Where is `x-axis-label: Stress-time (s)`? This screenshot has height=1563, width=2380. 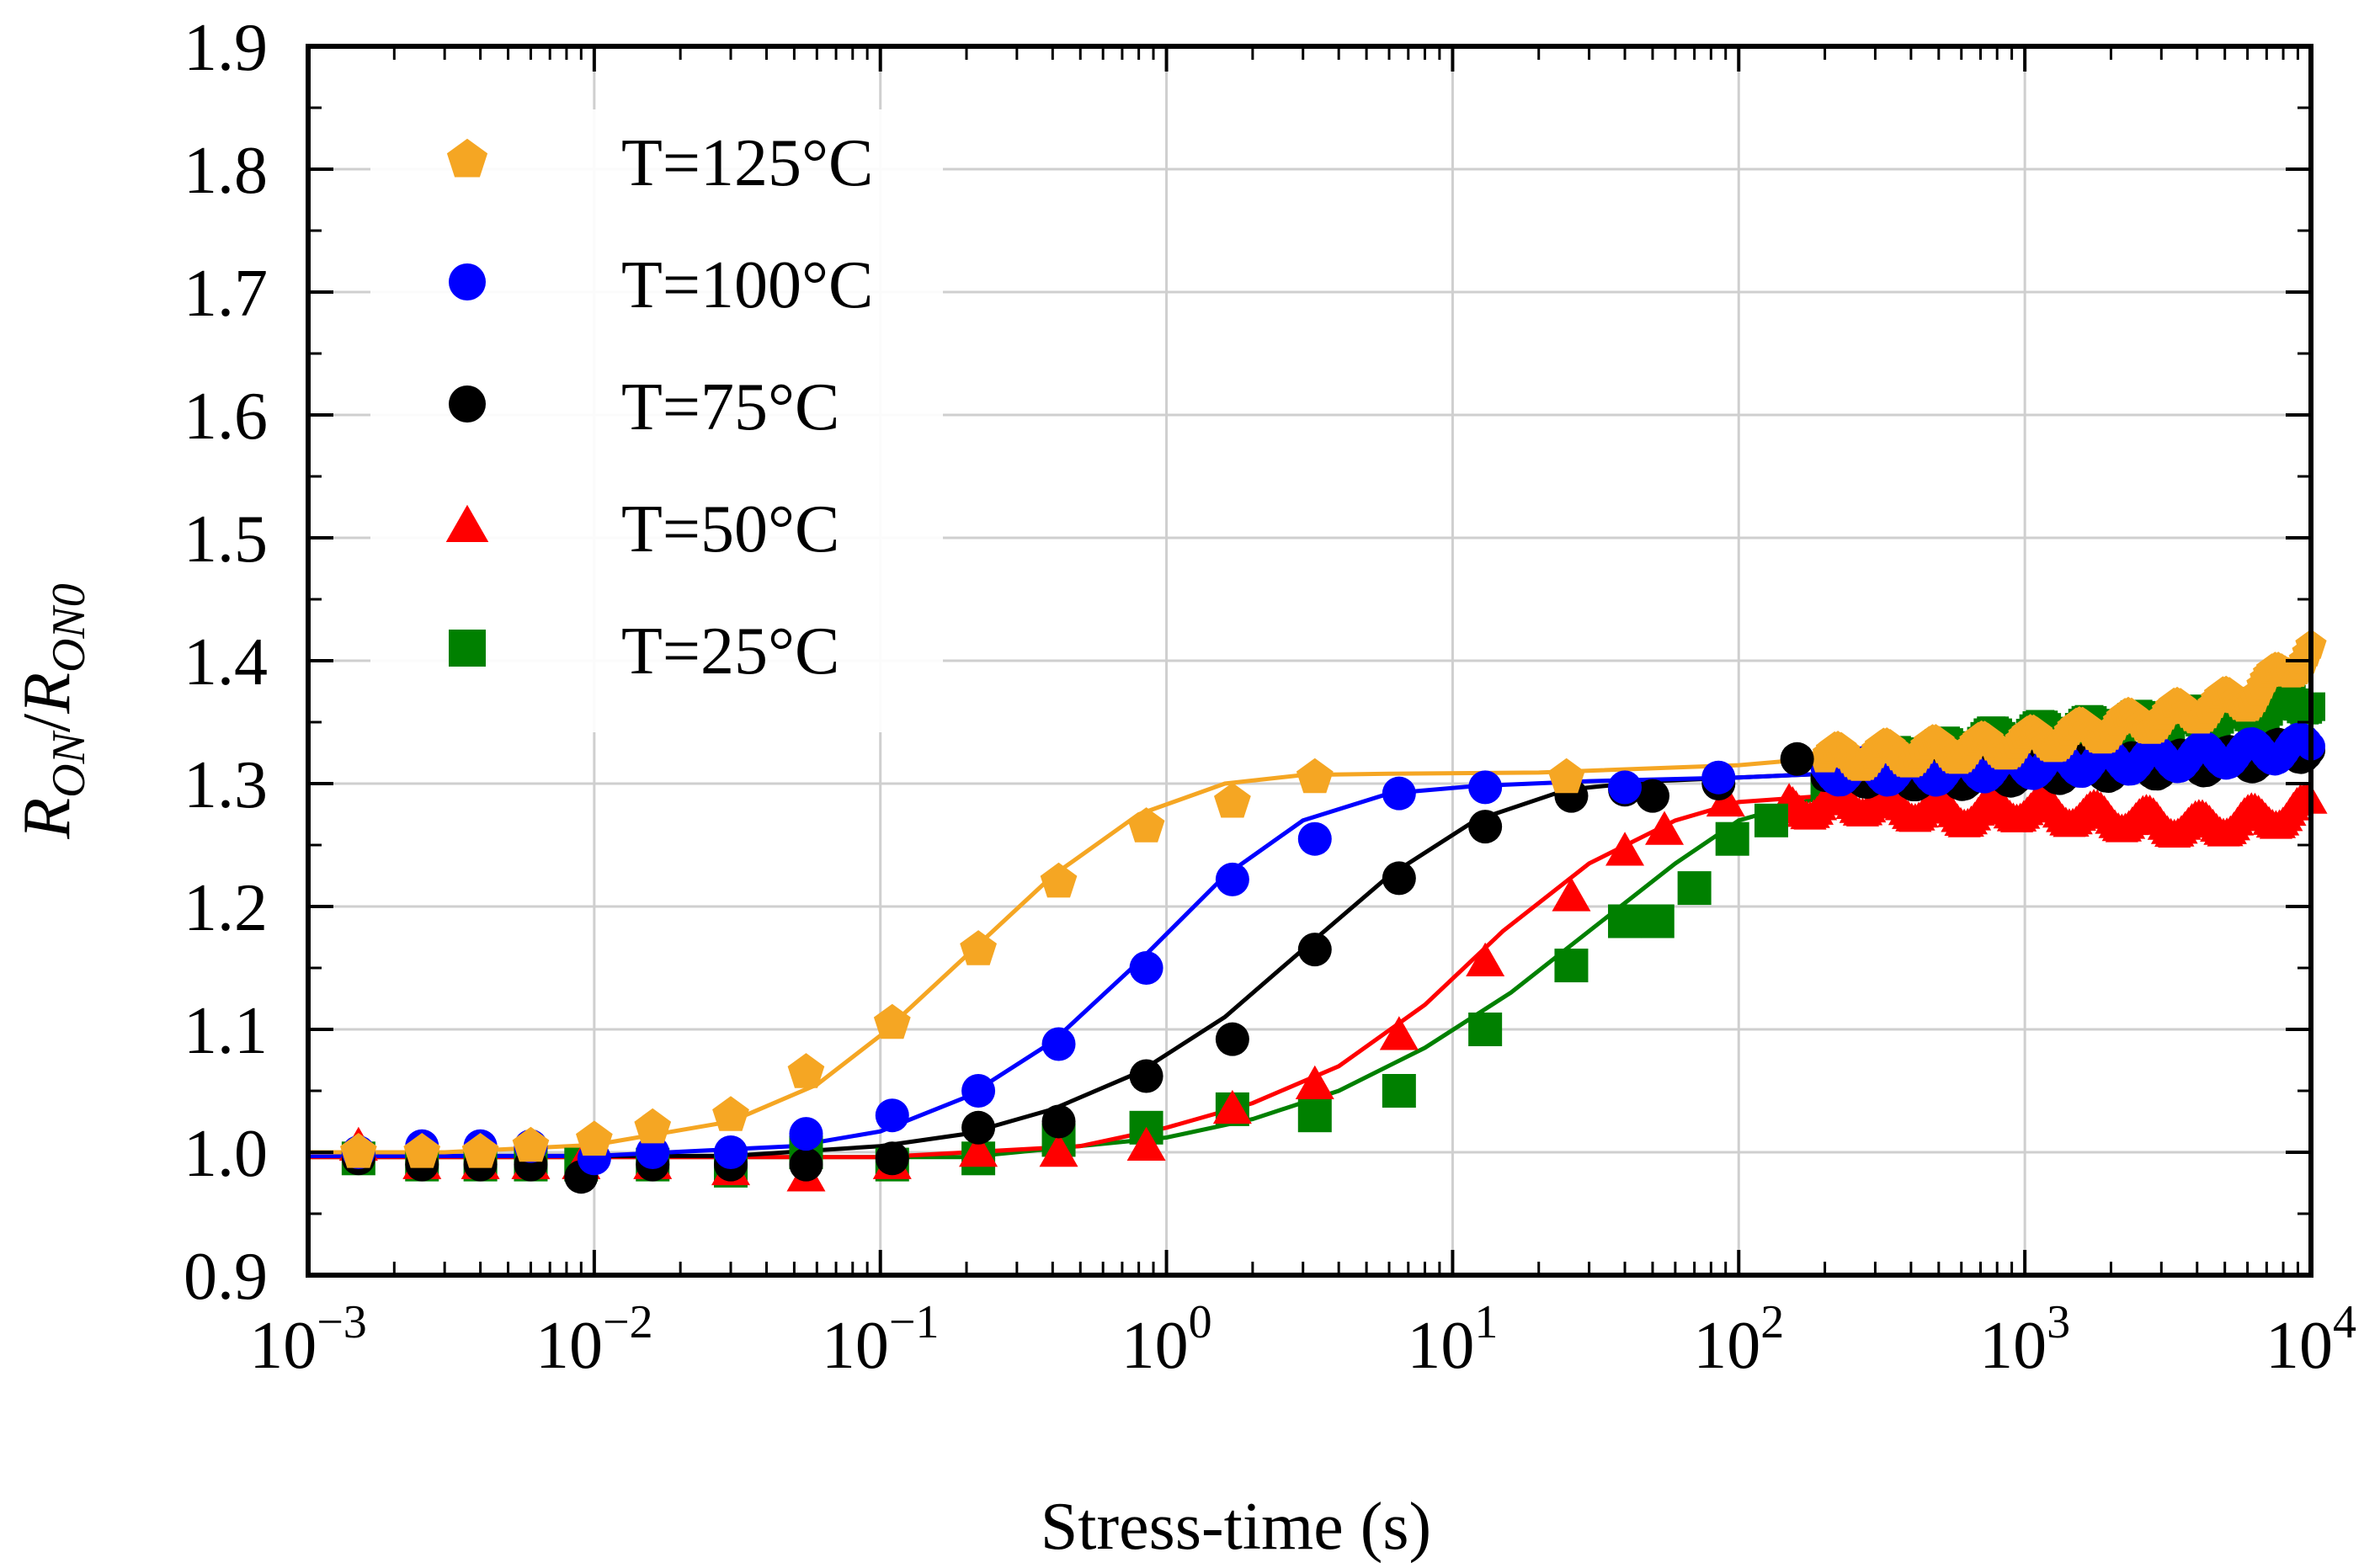 x-axis-label: Stress-time (s) is located at coordinates (1236, 1526).